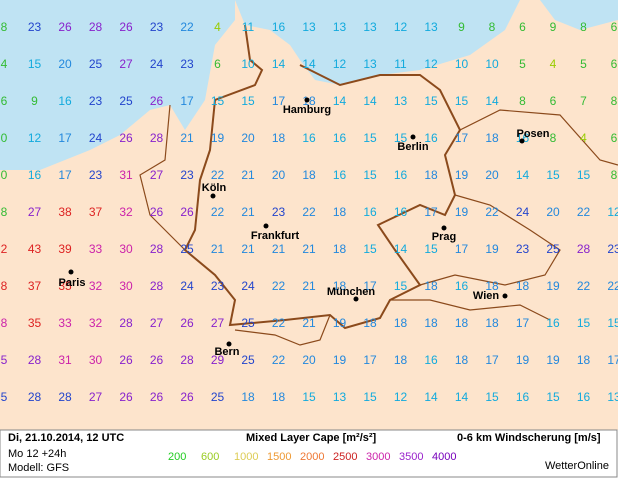 This screenshot has width=618, height=483. Describe the element at coordinates (275, 236) in the screenshot. I see `city-label: Frankfurt` at that location.